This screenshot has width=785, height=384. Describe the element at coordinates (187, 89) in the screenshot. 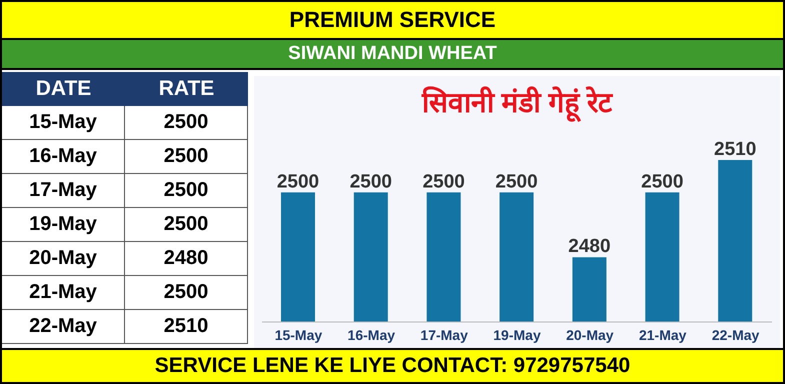

I see `text: RATE` at that location.